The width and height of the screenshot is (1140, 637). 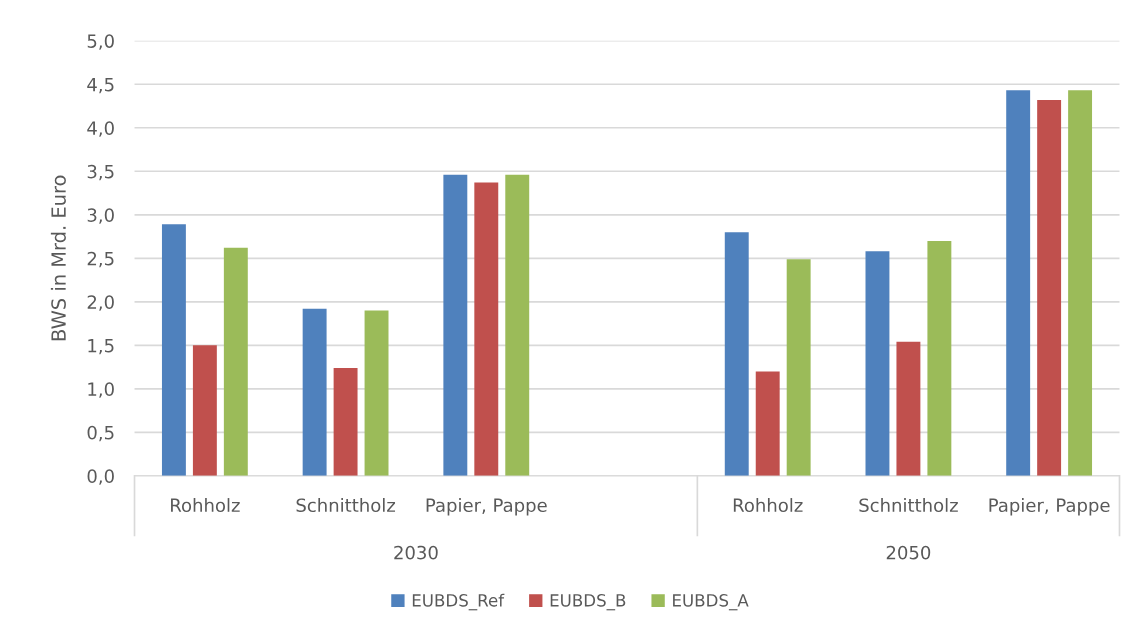 What do you see at coordinates (100, 42) in the screenshot?
I see `y-tick-label: 5,0` at bounding box center [100, 42].